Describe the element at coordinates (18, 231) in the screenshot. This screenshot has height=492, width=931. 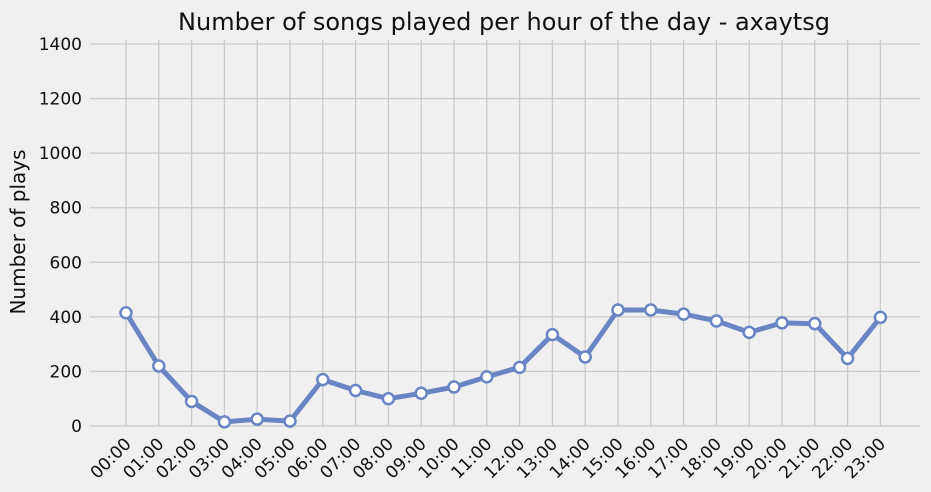
I see `y-axis-label: Number of plays` at that location.